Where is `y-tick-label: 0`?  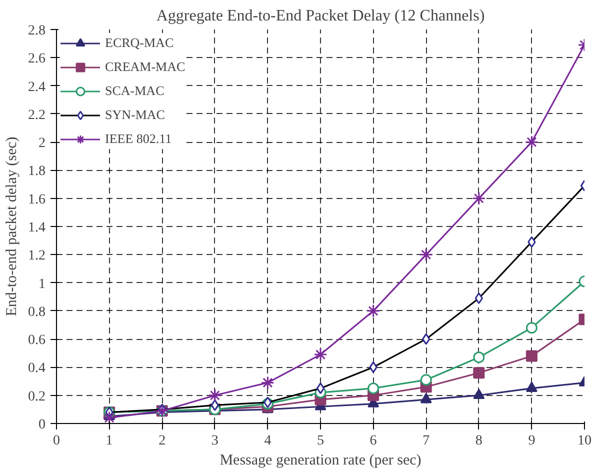
y-tick-label: 0 is located at coordinates (42, 425).